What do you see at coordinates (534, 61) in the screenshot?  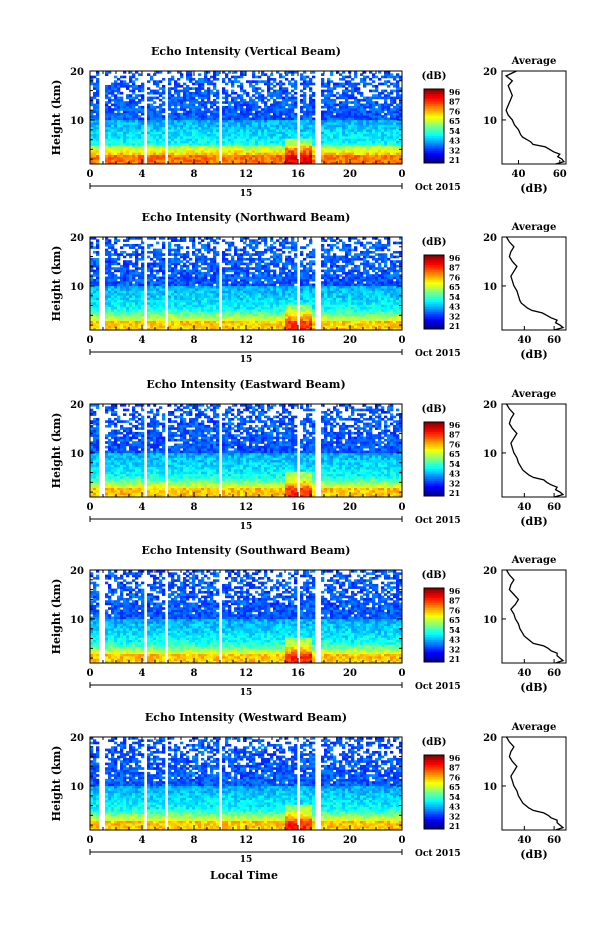 I see `profile-title: Average` at bounding box center [534, 61].